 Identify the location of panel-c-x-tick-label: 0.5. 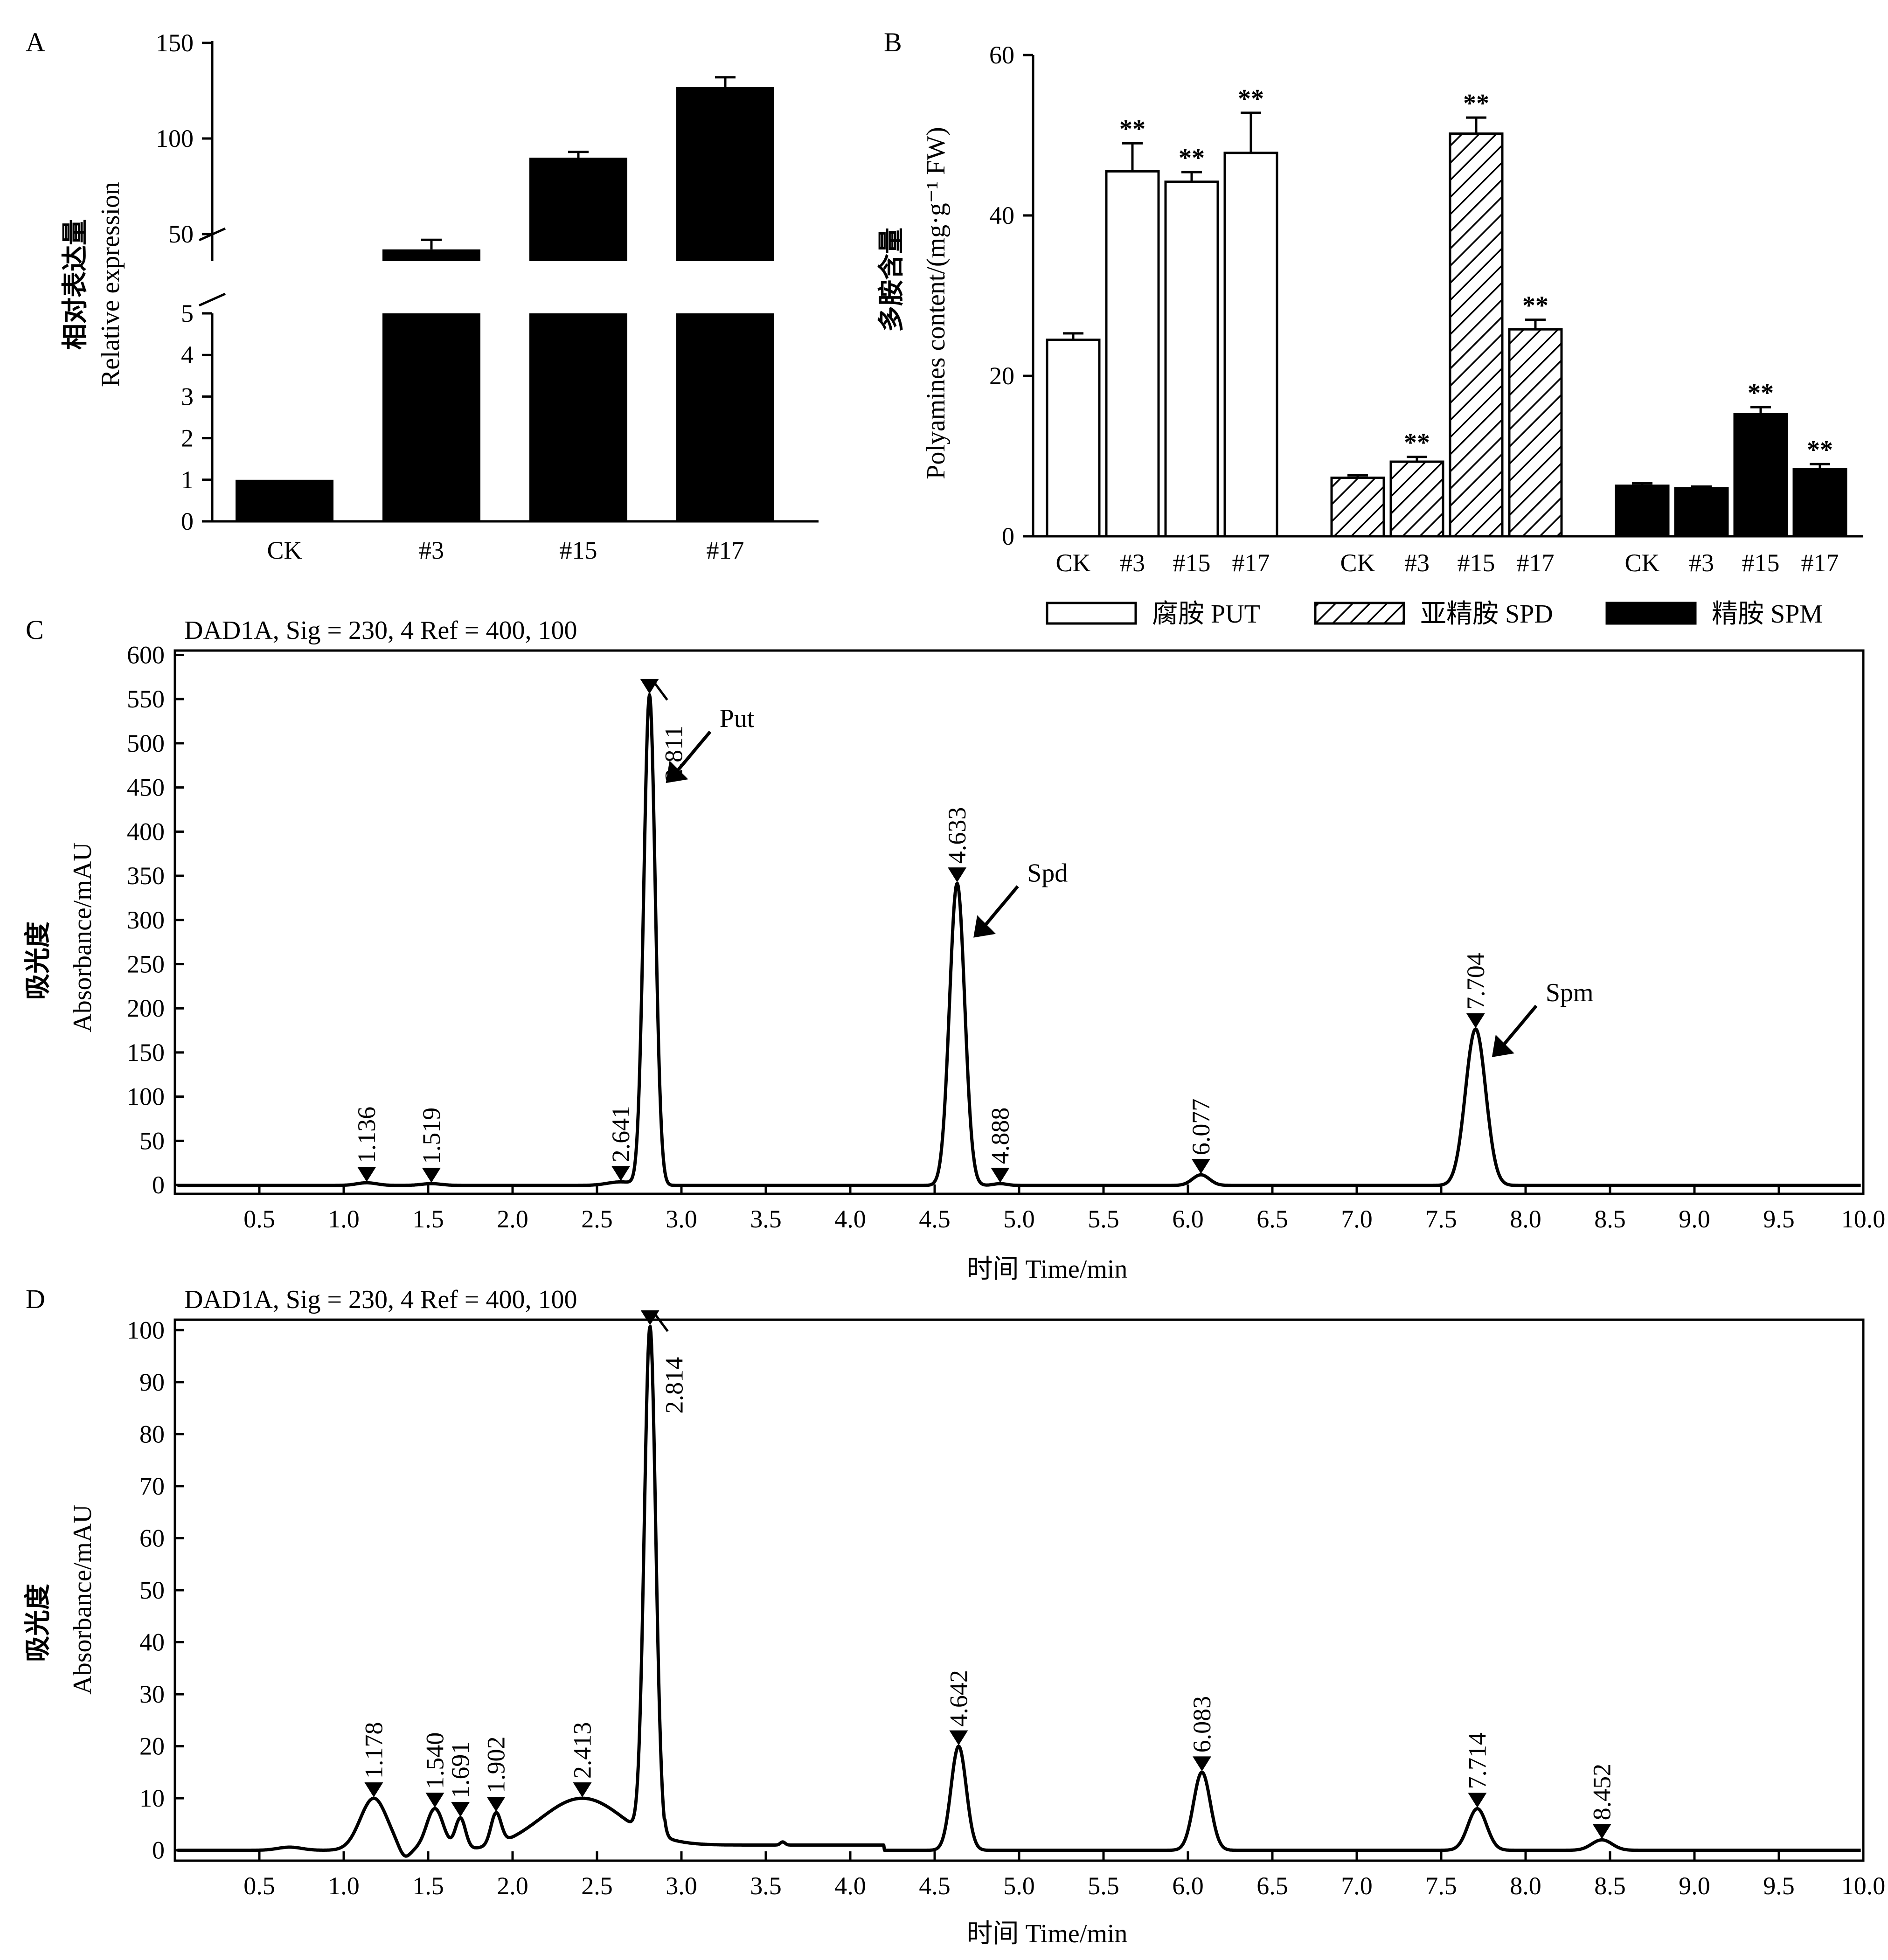
(259, 1219).